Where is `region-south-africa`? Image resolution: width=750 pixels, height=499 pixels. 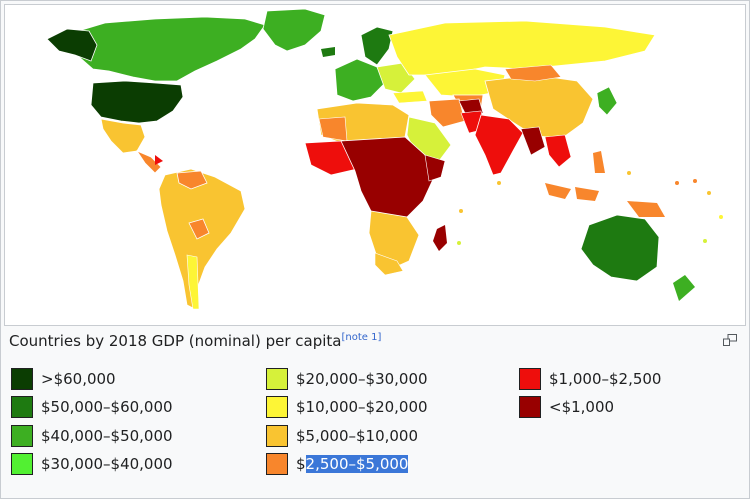 region-south-africa is located at coordinates (389, 264).